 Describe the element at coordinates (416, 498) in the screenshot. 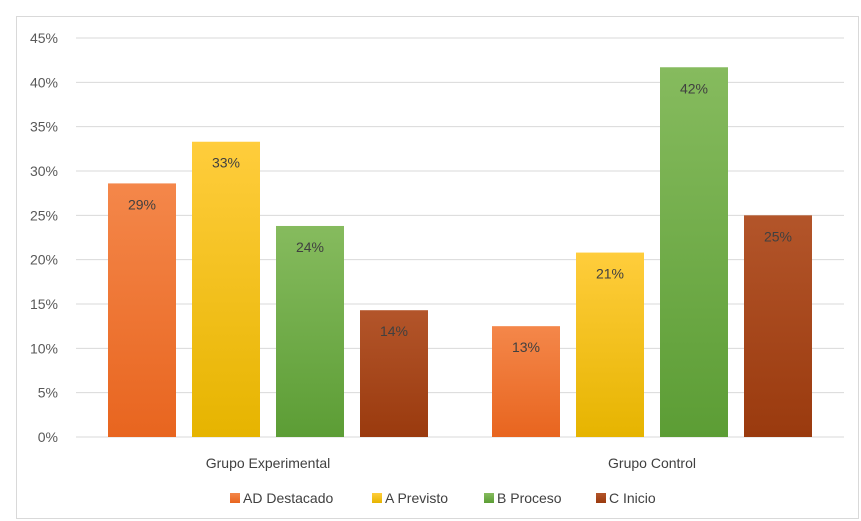

I see `legend-label: A Previsto` at that location.